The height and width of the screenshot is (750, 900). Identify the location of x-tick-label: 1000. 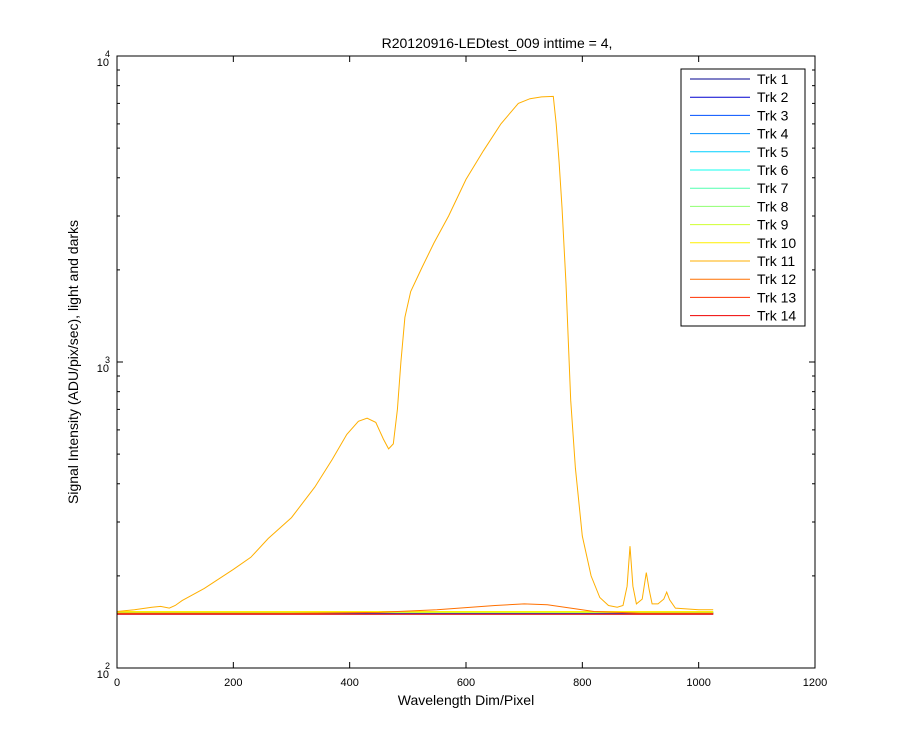
(698, 683).